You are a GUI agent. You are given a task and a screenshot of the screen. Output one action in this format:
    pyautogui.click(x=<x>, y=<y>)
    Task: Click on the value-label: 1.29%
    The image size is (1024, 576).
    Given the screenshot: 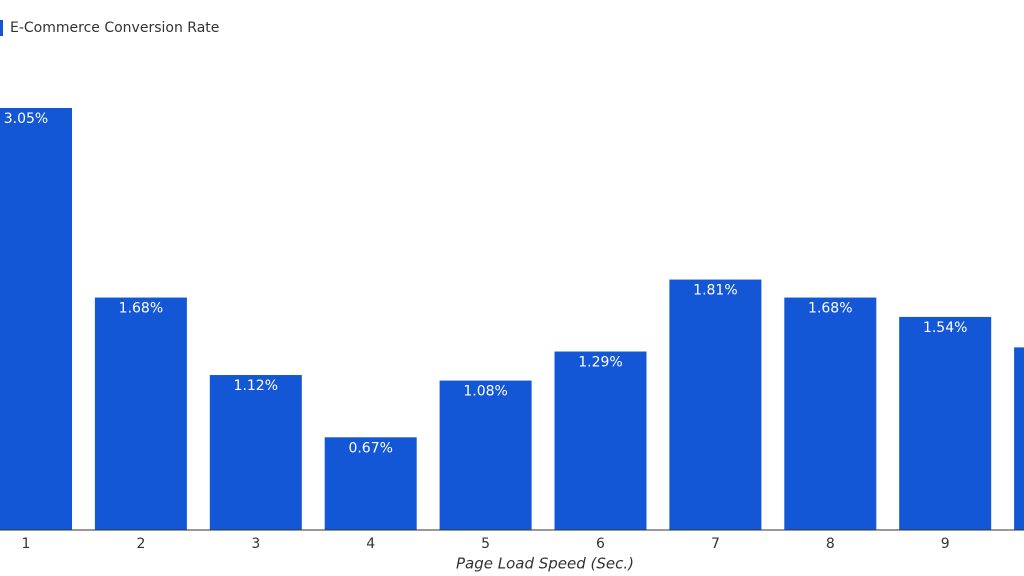 What is the action you would take?
    pyautogui.click(x=600, y=363)
    